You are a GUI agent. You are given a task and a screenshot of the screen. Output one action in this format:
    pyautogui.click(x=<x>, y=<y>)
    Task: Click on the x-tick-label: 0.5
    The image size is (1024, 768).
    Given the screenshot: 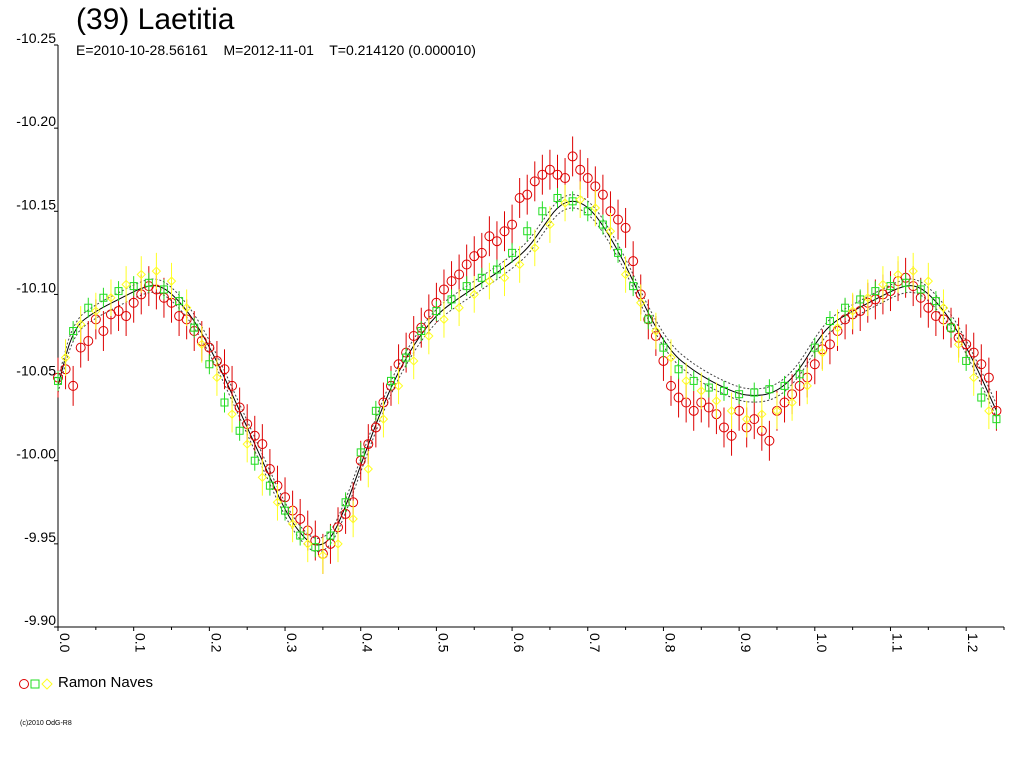 What is the action you would take?
    pyautogui.click(x=443, y=643)
    